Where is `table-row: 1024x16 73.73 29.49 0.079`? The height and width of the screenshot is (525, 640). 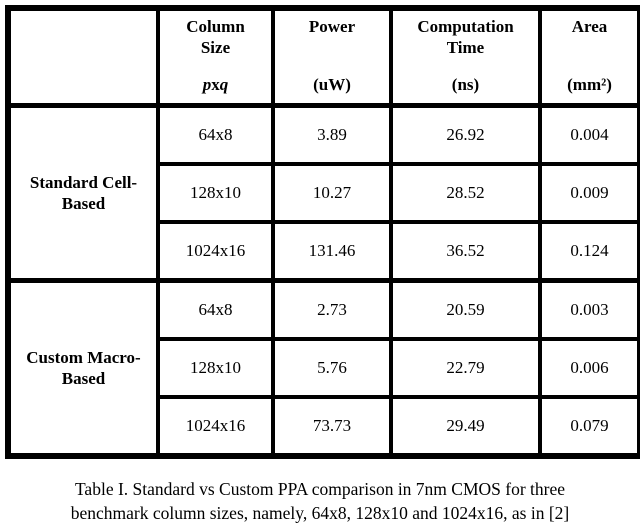 table-row: 1024x16 73.73 29.49 0.079 is located at coordinates (324, 426).